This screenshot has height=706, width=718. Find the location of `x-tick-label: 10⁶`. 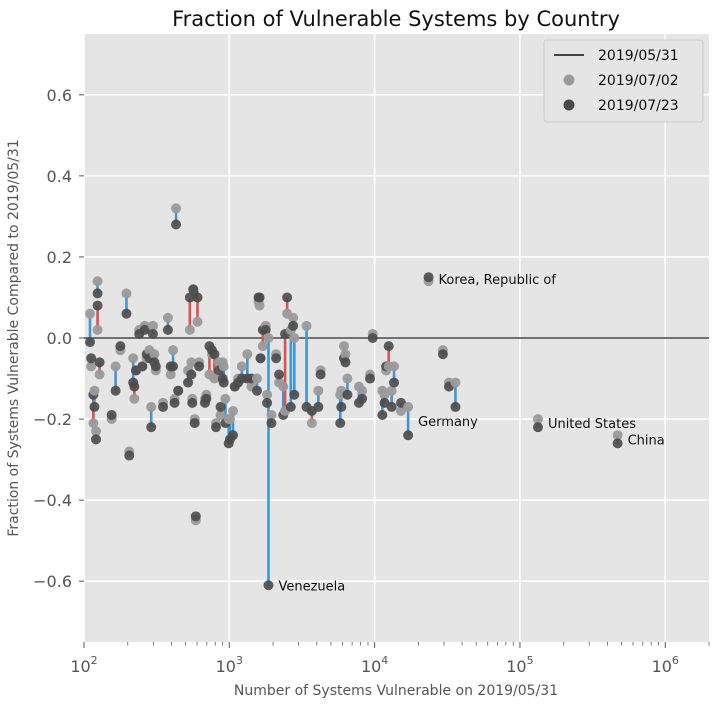

x-tick-label: 10⁶ is located at coordinates (665, 665).